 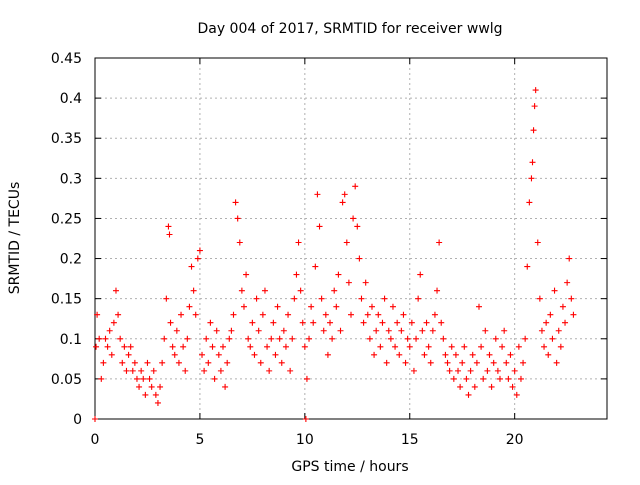 What do you see at coordinates (71, 340) in the screenshot?
I see `y-tick-label: 0.1` at bounding box center [71, 340].